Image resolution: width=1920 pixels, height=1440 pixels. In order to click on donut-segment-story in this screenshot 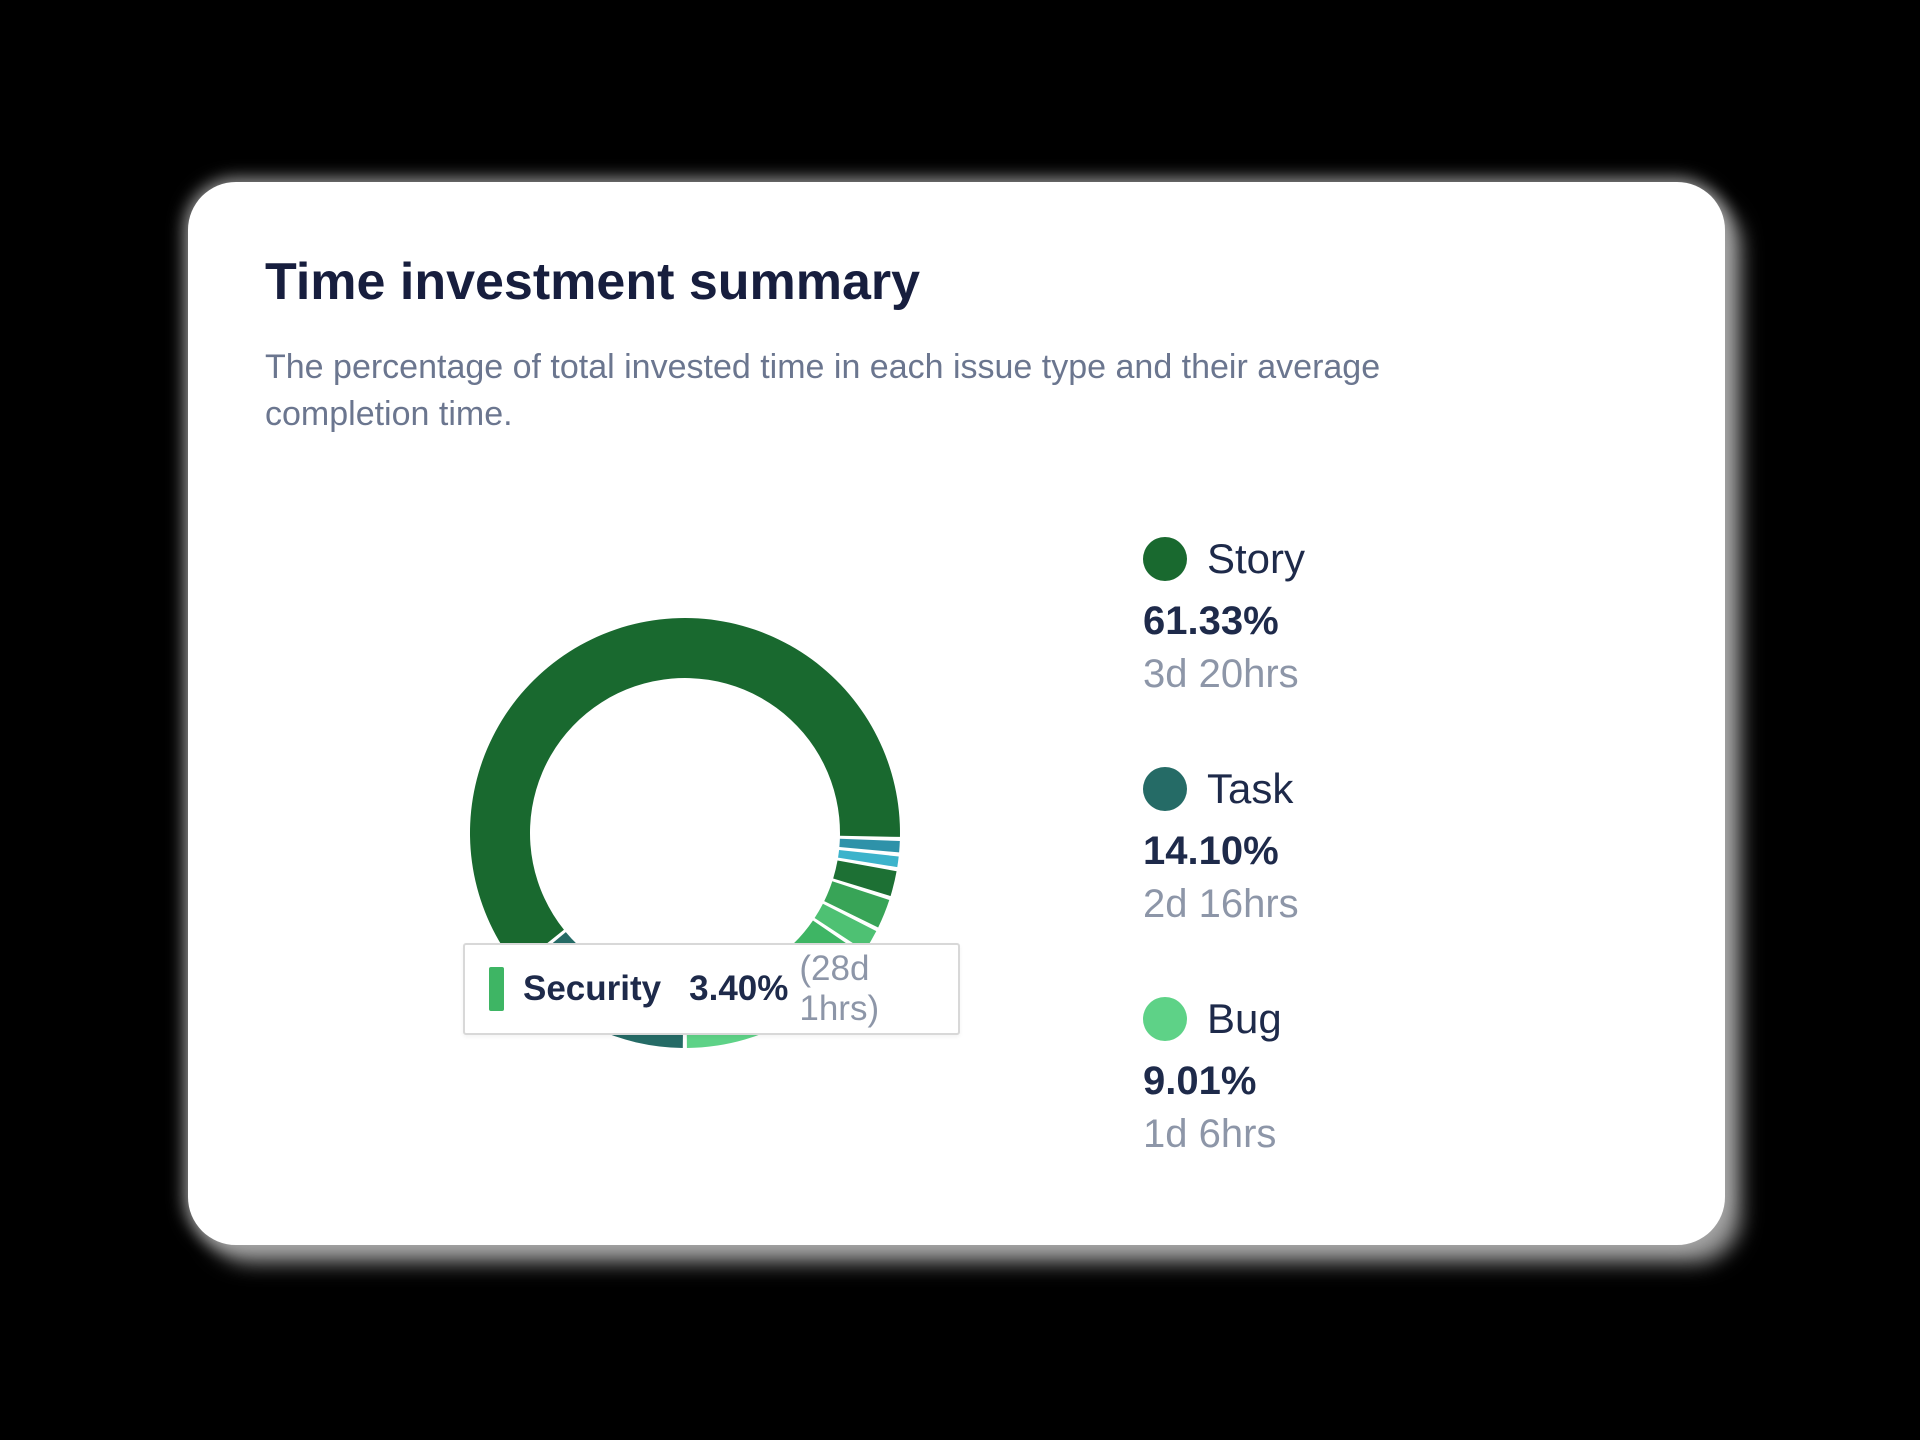, I will do `click(684, 792)`.